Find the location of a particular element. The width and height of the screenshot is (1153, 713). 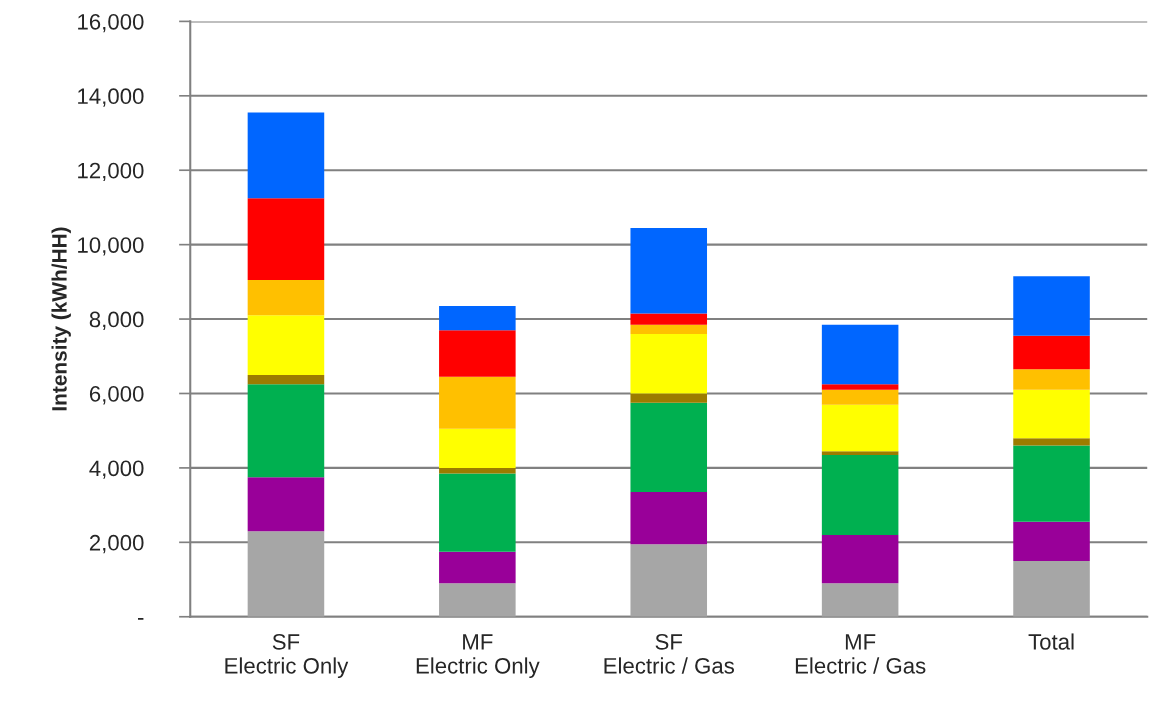

y-tick-label: 10,000 is located at coordinates (111, 246).